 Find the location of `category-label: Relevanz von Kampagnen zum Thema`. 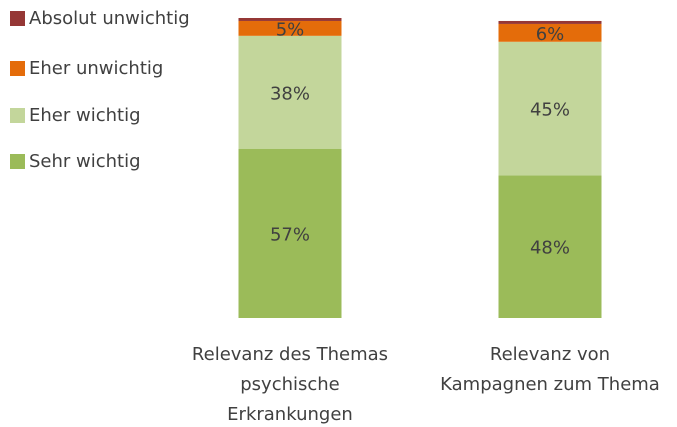

category-label: Relevanz von Kampagnen zum Thema is located at coordinates (550, 369).